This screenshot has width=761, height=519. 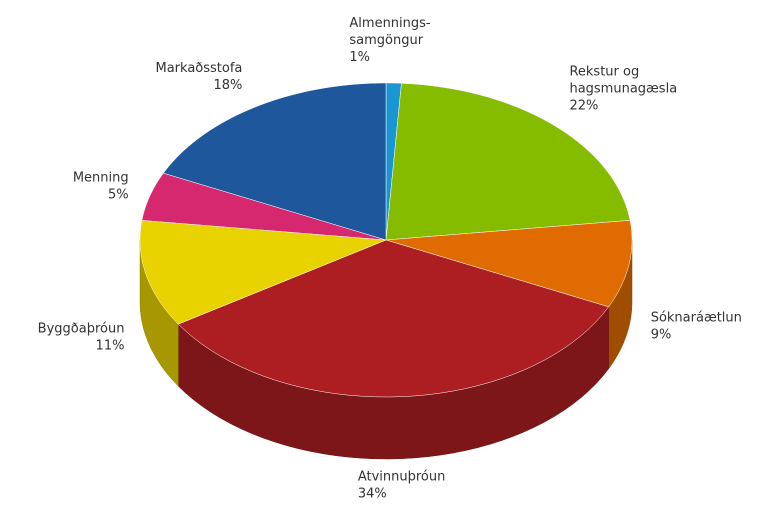 What do you see at coordinates (604, 72) in the screenshot?
I see `label-line: Rekstur og` at bounding box center [604, 72].